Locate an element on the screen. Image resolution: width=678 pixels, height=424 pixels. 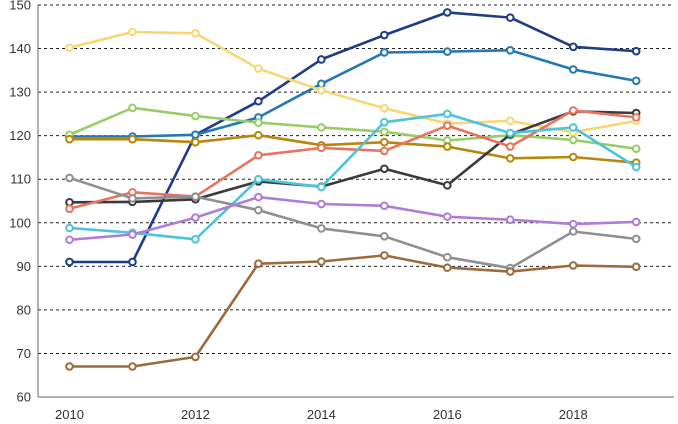
series-3-point-2012 is located at coordinates (195, 33).